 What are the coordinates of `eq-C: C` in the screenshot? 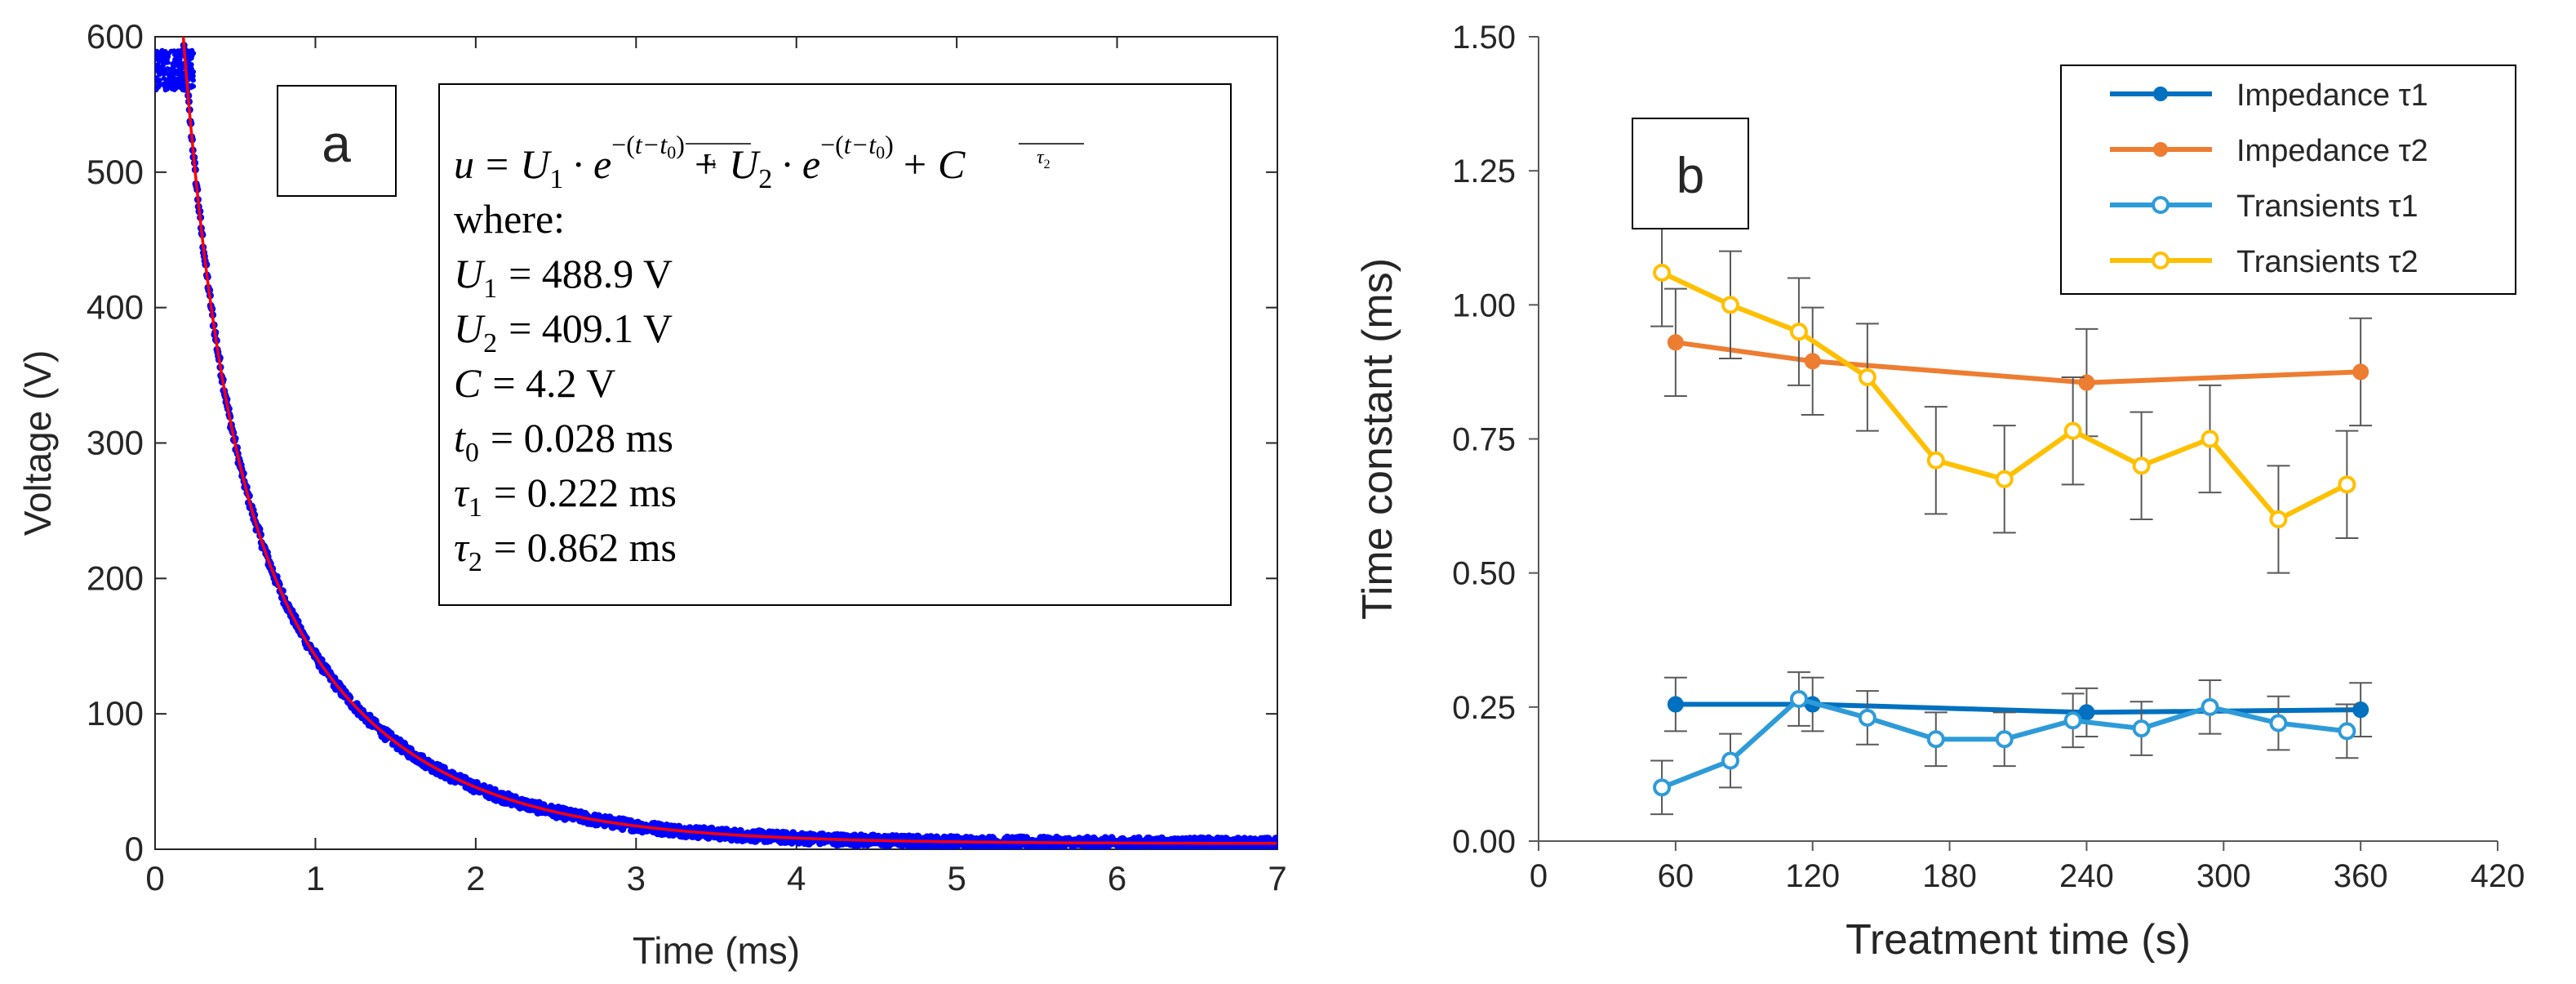 It's located at (952, 164).